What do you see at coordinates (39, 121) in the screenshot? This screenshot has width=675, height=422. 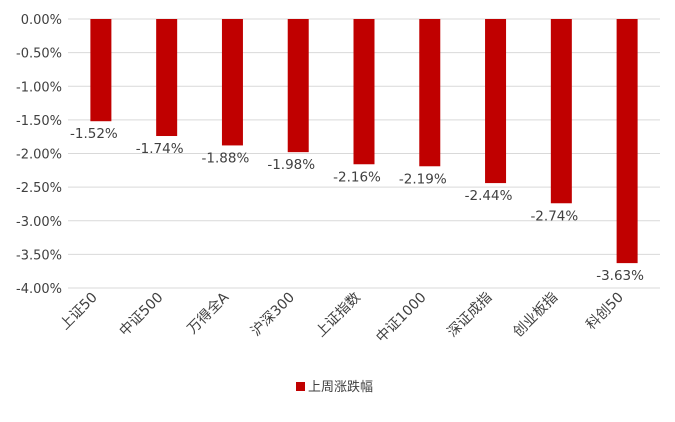 I see `y-tick-label: -1.50%` at bounding box center [39, 121].